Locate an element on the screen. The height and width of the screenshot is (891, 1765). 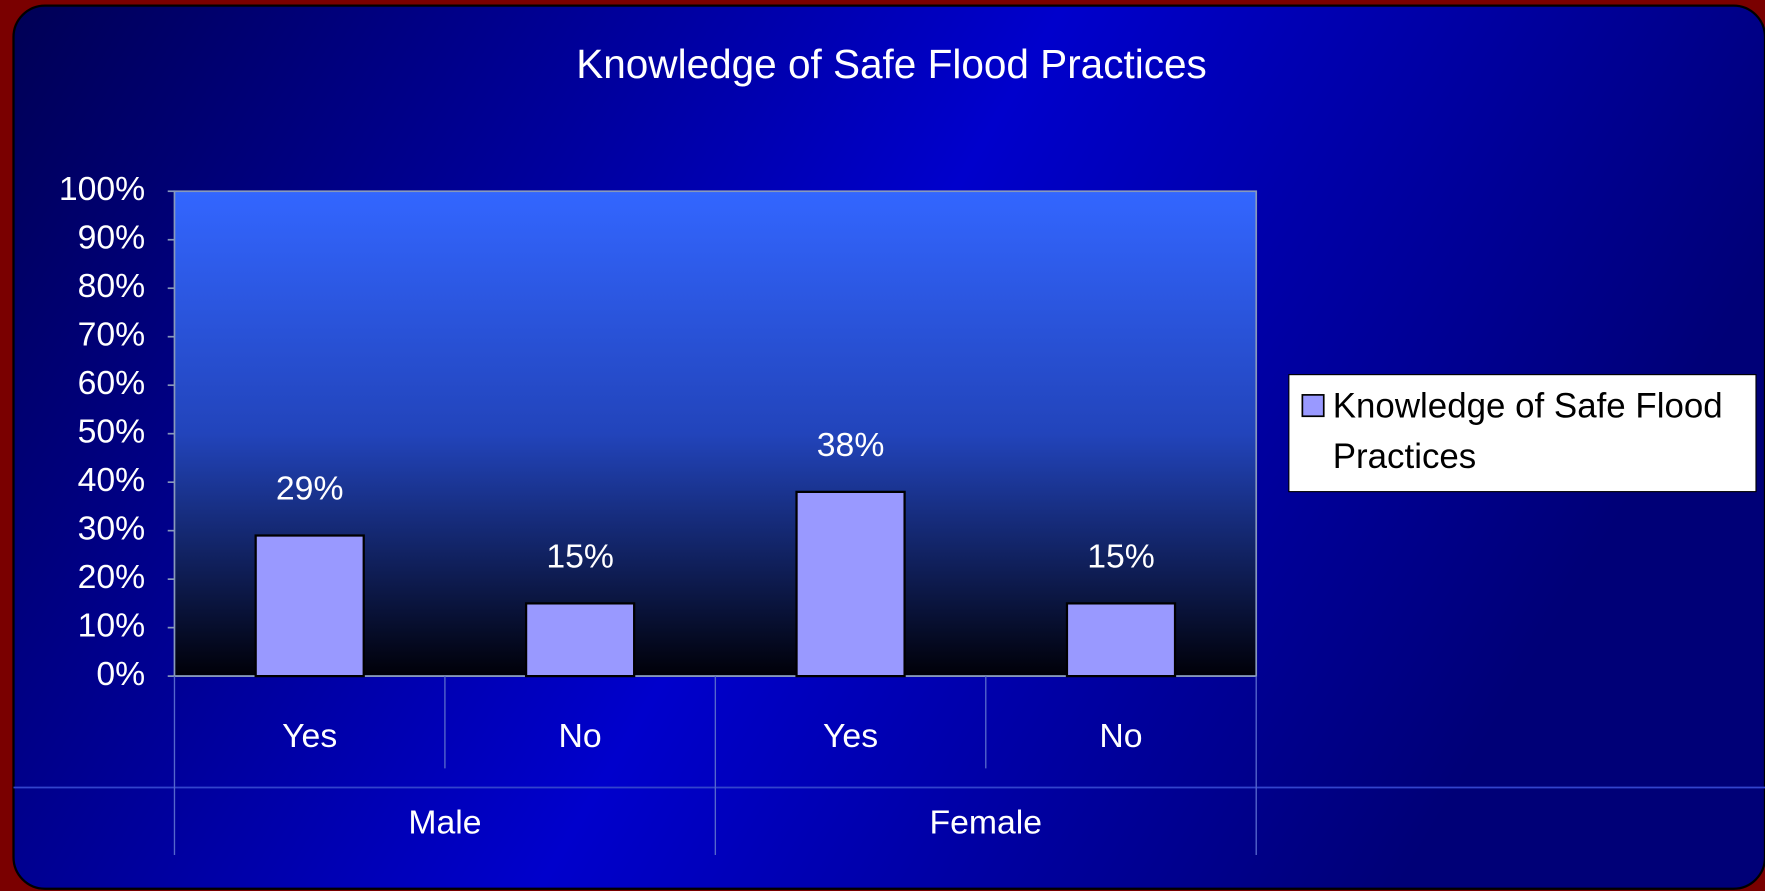
data-label: 29% is located at coordinates (310, 488).